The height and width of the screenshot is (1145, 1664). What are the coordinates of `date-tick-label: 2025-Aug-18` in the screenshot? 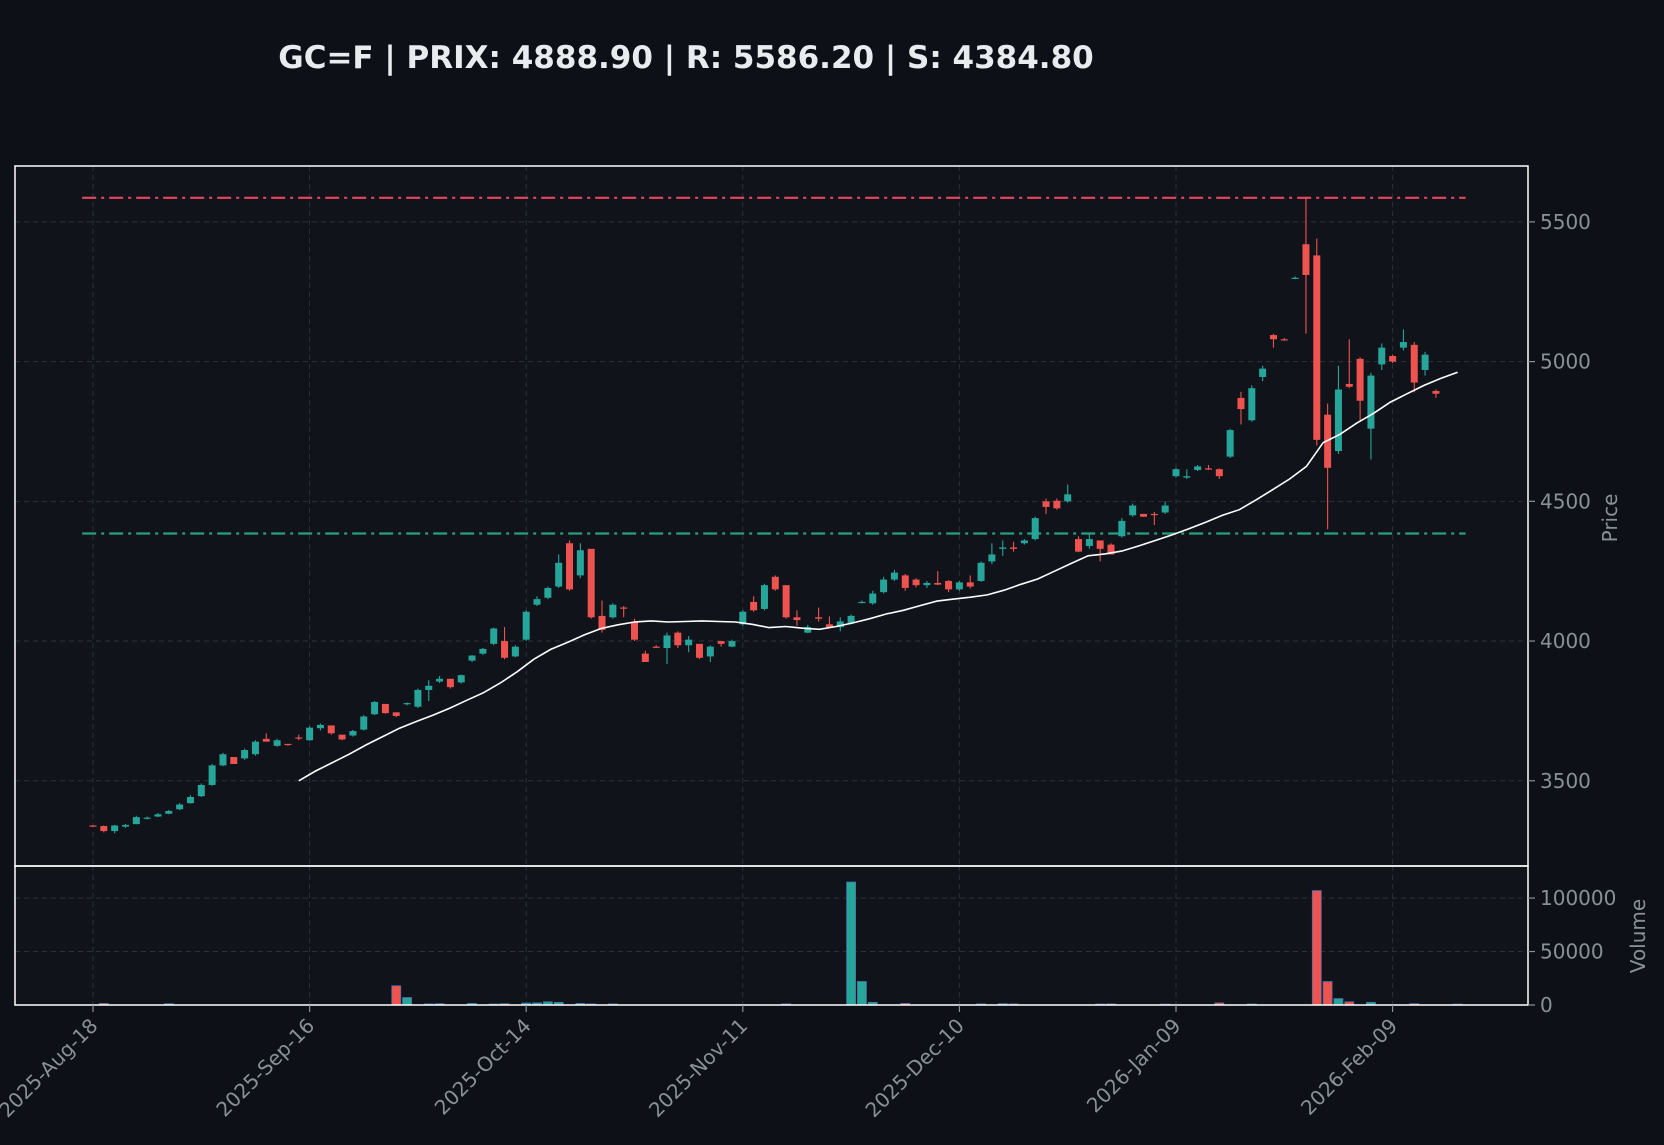 It's located at (51, 1068).